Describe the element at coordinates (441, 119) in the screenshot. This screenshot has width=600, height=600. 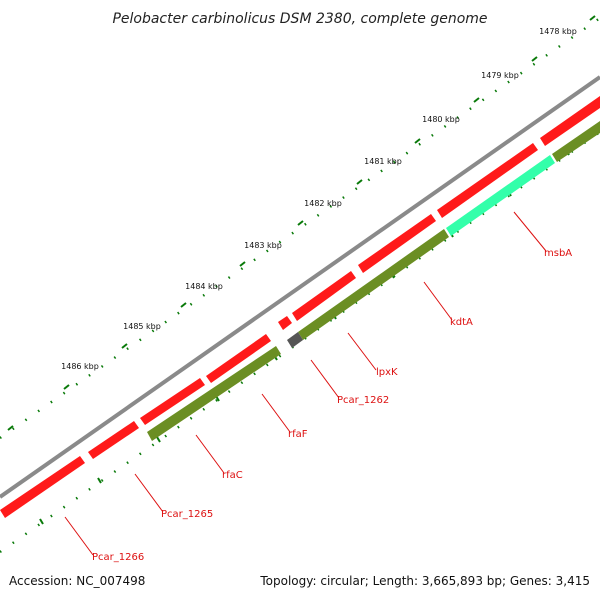
I see `tick-label: 1480 kbp` at that location.